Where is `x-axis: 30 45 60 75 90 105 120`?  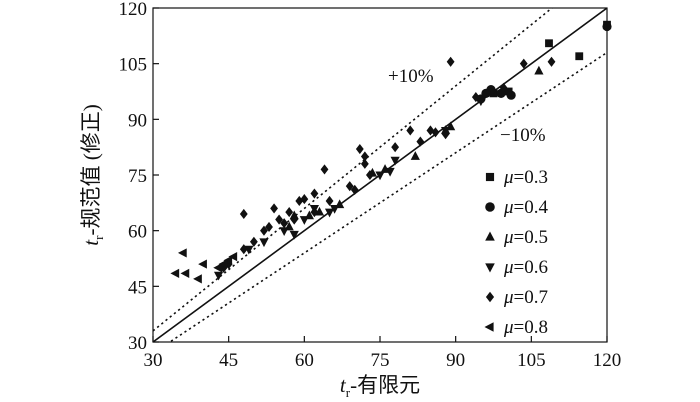 x-axis: 30 45 60 75 90 105 120 is located at coordinates (383, 353).